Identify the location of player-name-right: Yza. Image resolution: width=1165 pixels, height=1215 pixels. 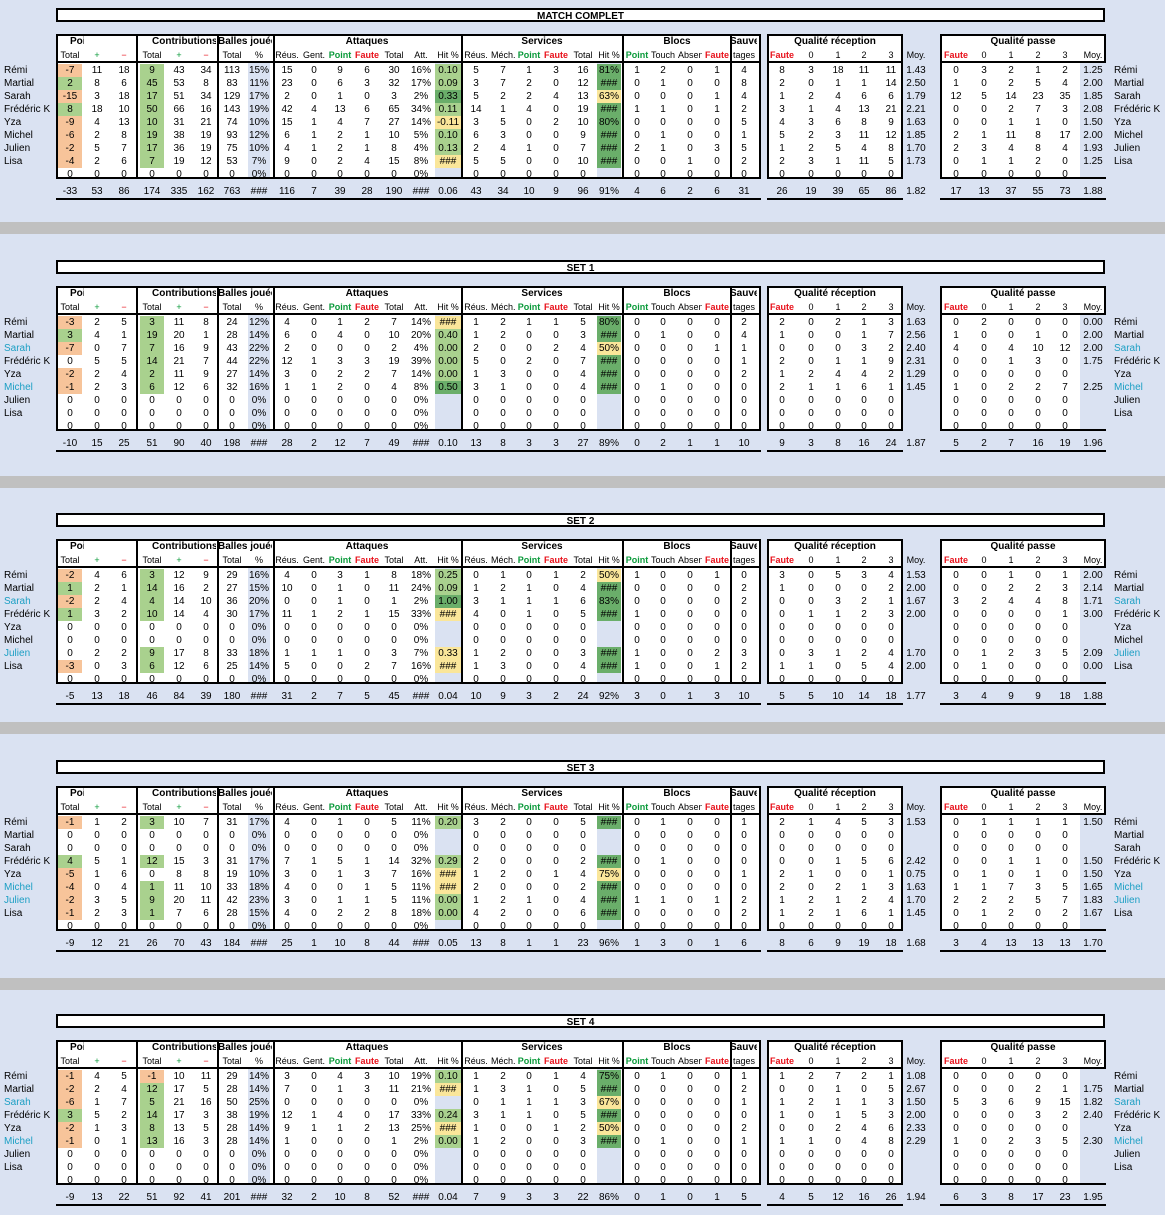
(1123, 874).